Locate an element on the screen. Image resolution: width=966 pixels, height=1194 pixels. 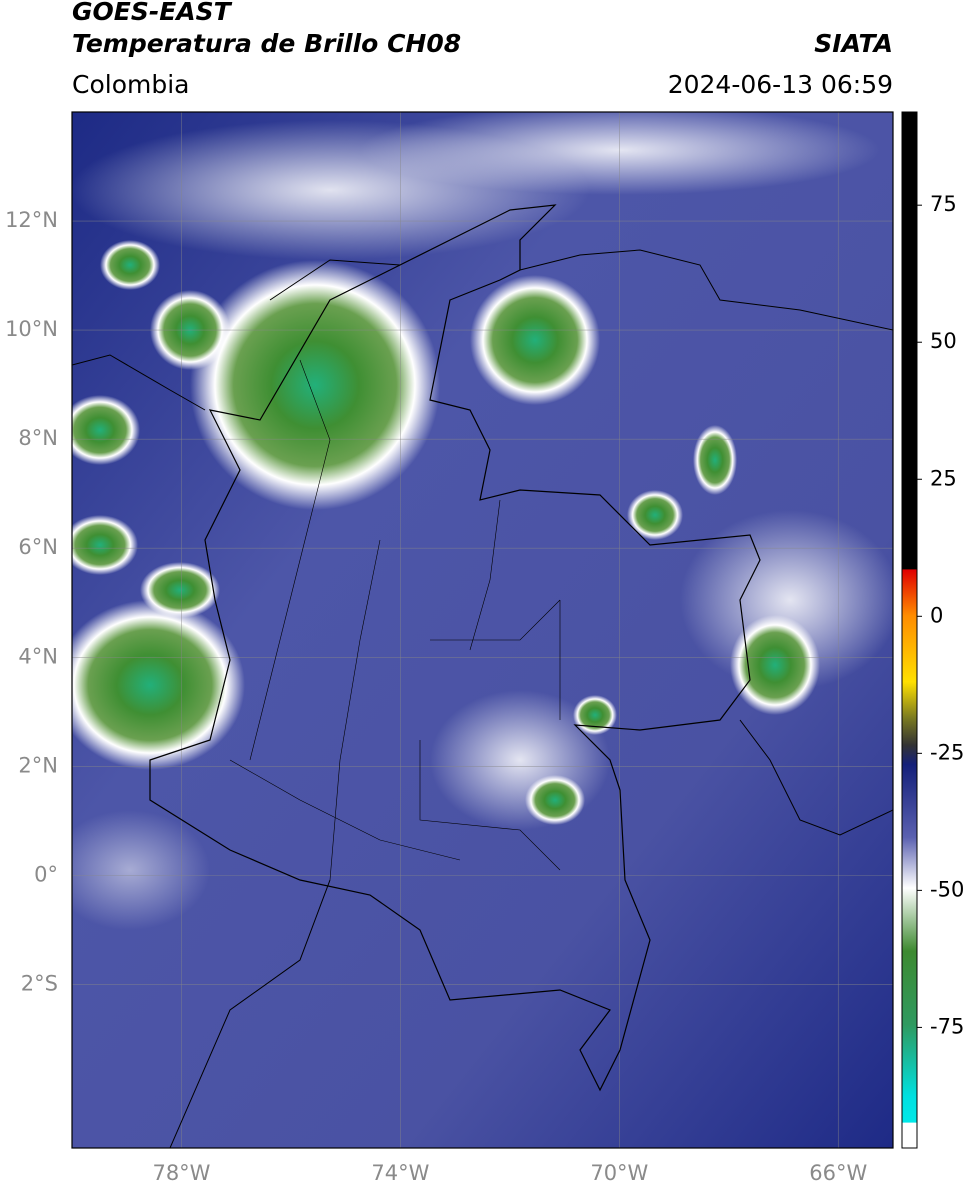
colorbar-tick-label: 25 is located at coordinates (943, 478).